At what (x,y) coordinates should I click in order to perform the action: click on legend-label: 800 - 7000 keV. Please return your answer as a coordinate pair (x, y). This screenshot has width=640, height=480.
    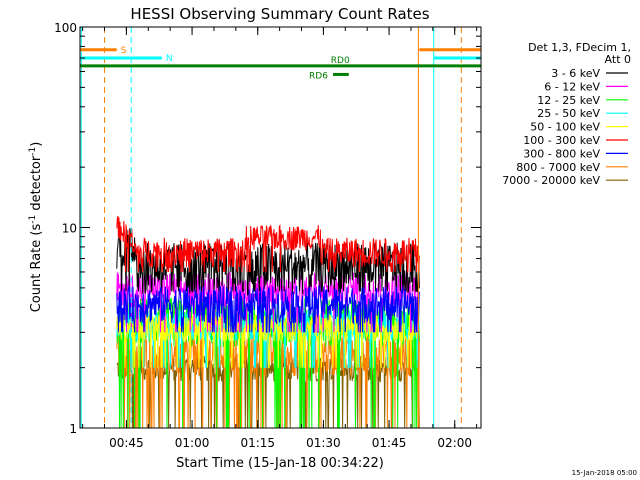
    Looking at the image, I should click on (558, 167).